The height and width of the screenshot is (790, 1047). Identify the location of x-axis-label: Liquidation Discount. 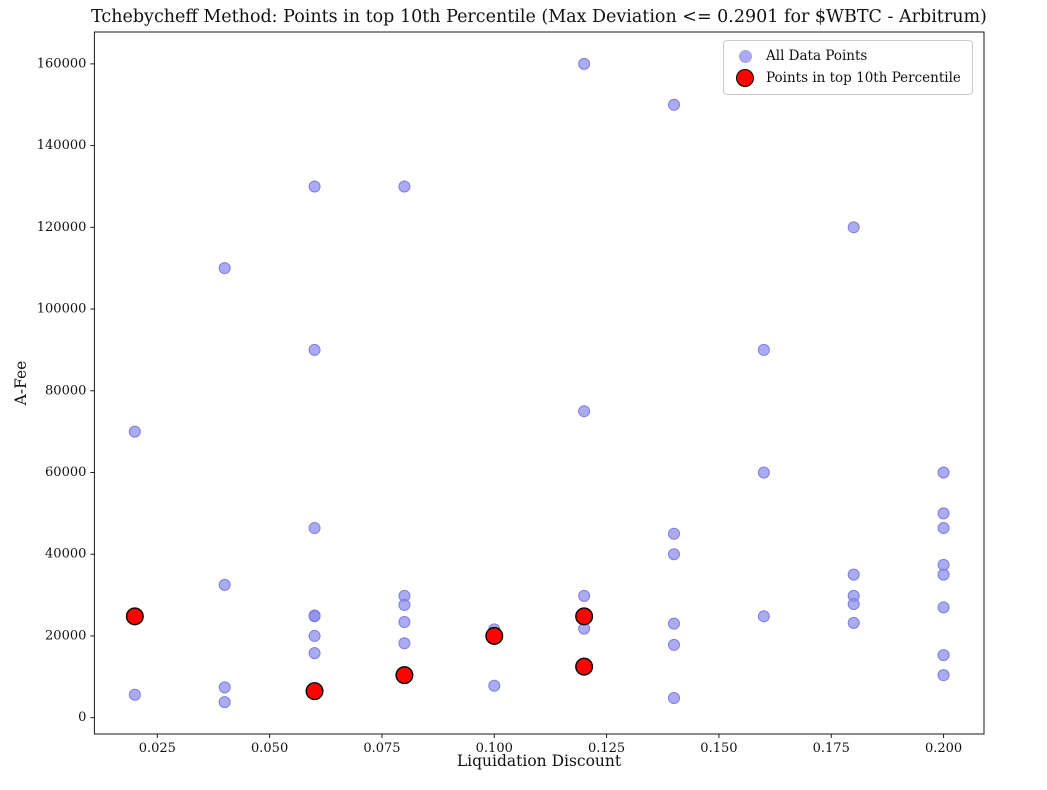
(539, 761).